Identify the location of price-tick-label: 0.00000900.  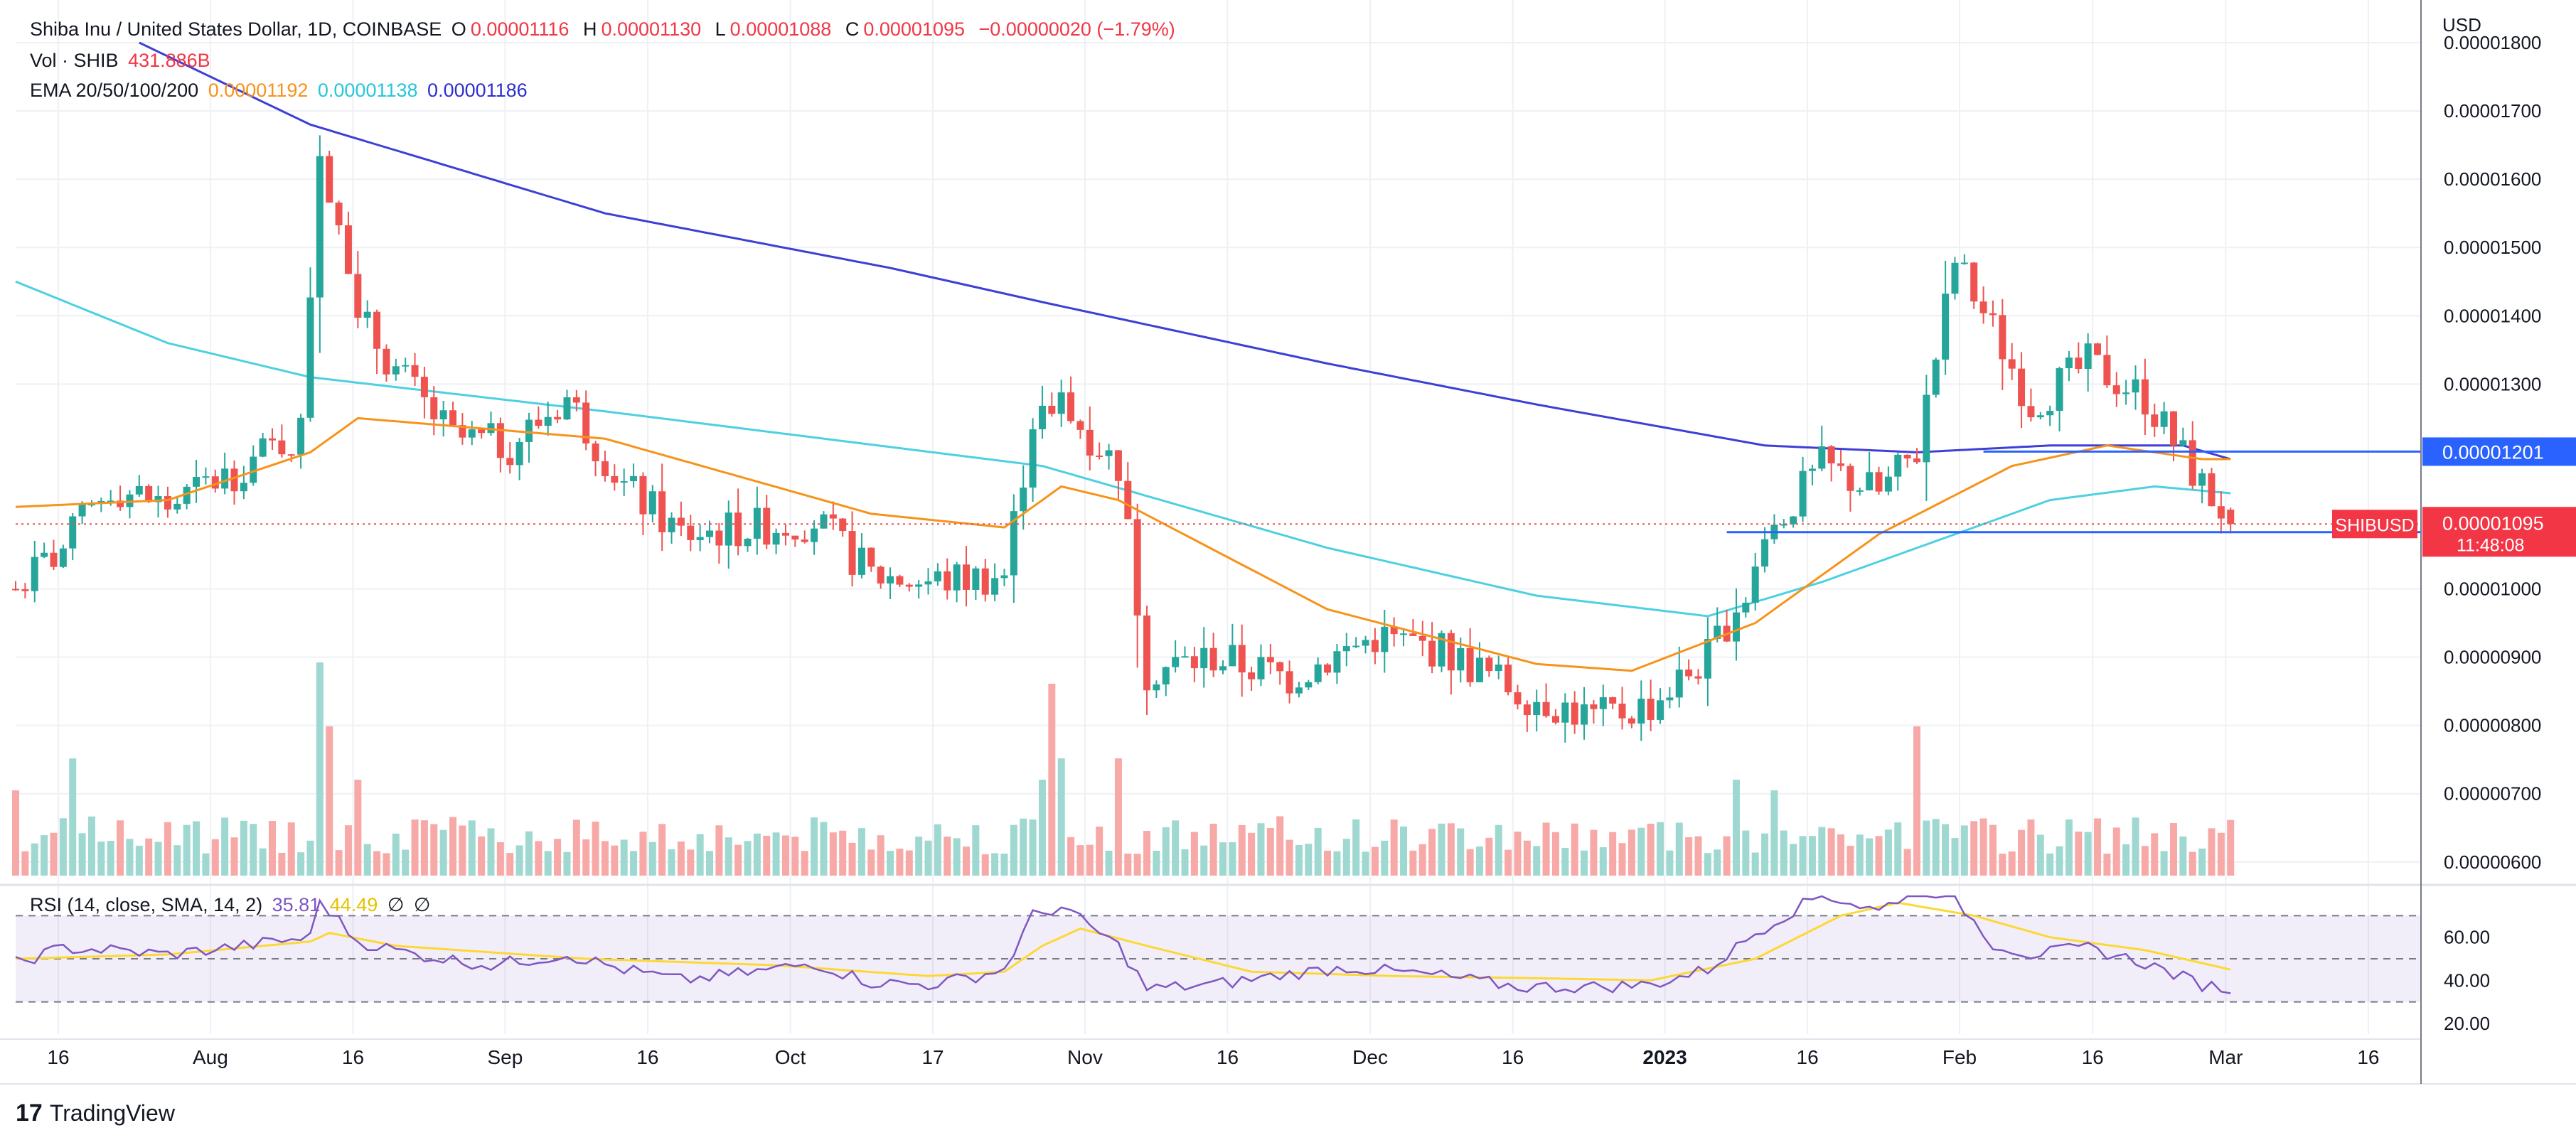
(2492, 657).